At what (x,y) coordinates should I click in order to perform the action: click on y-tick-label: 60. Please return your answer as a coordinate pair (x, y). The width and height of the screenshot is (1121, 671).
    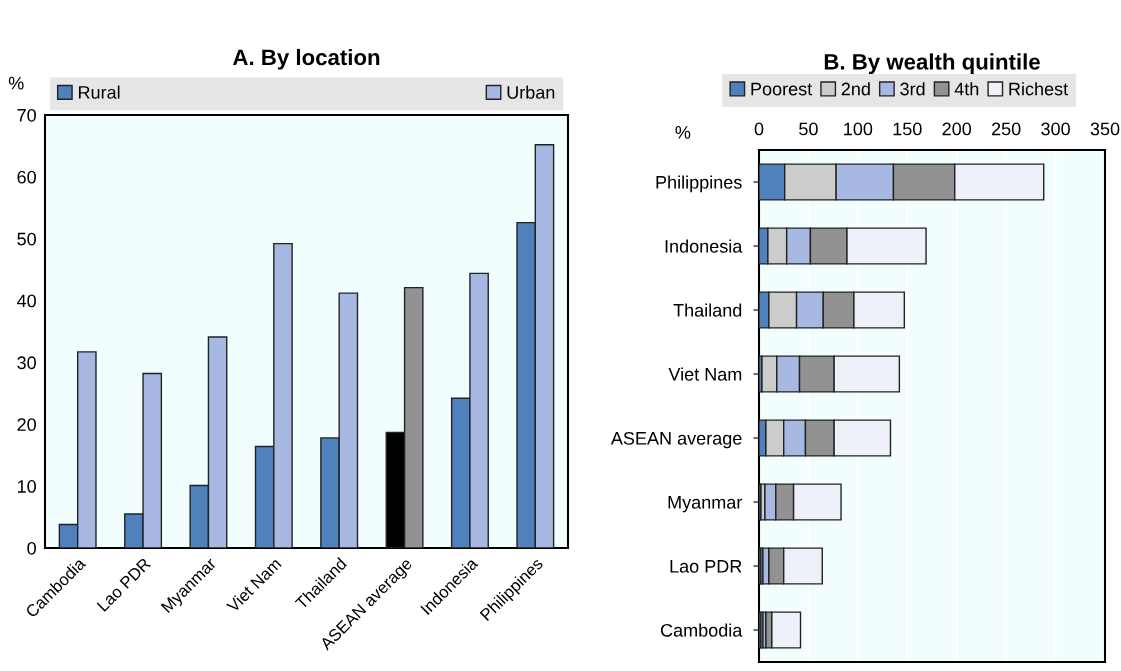
    Looking at the image, I should click on (26, 177).